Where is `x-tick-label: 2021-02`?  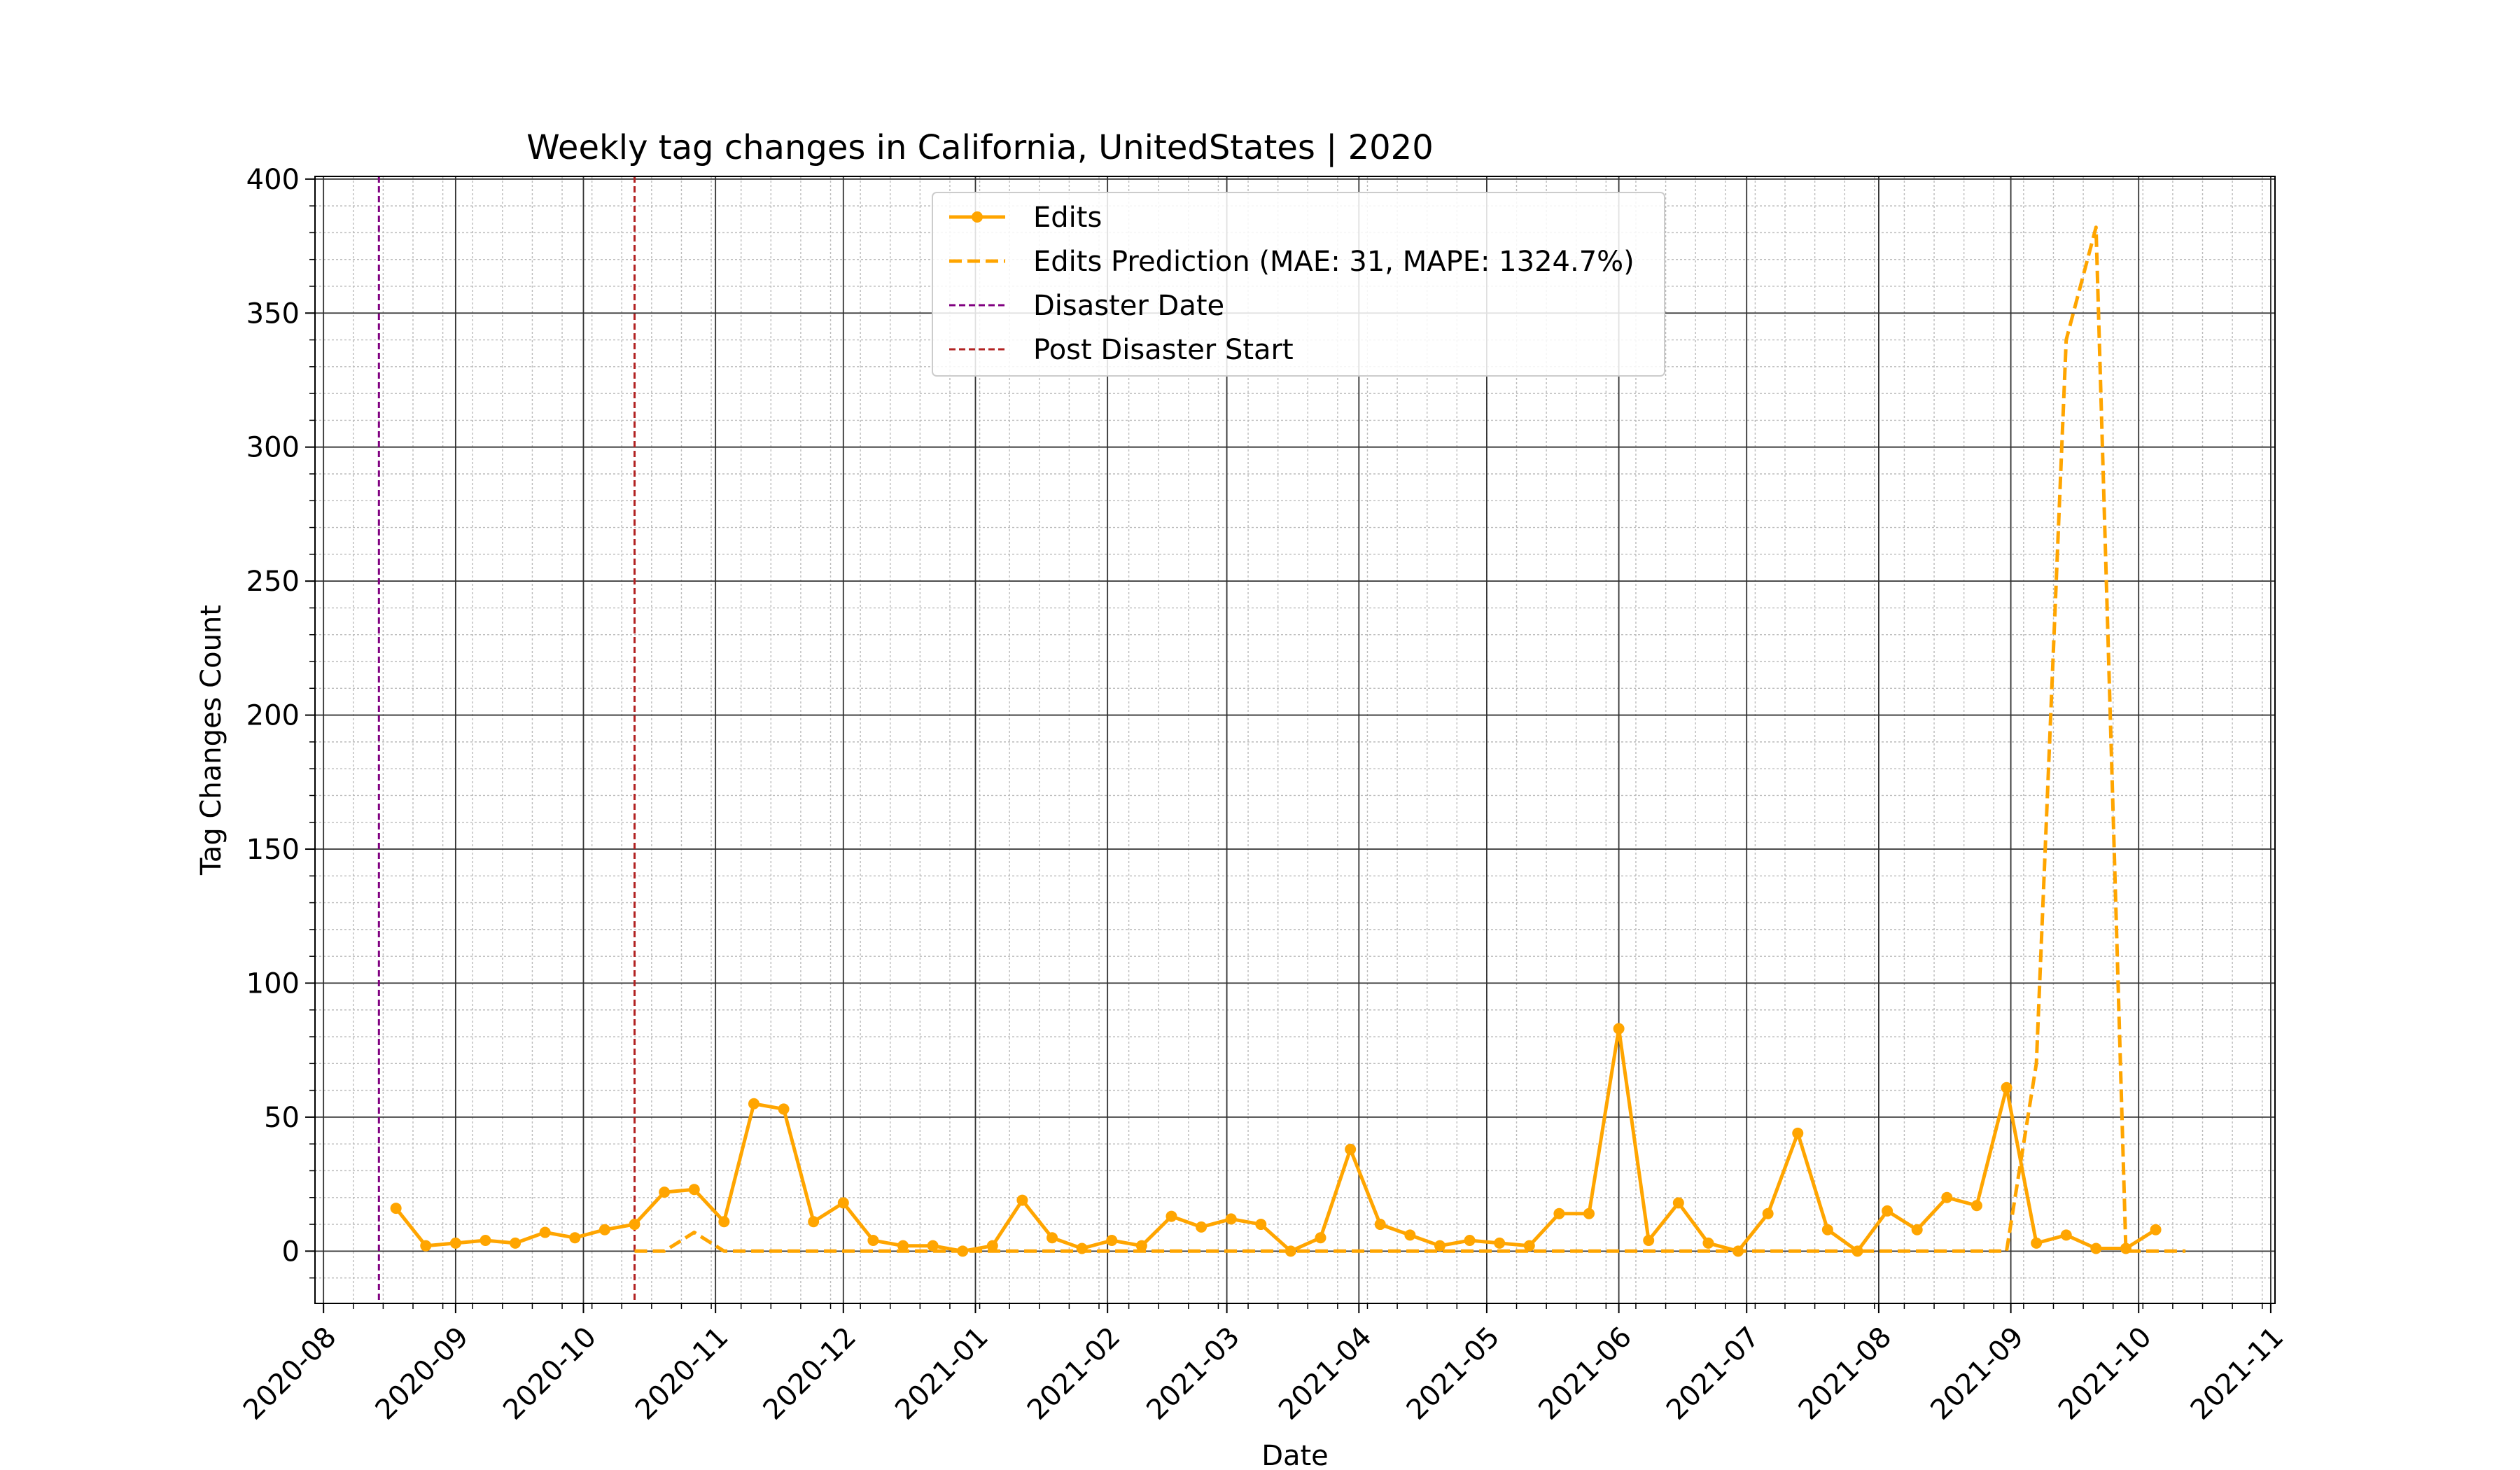
x-tick-label: 2021-02 is located at coordinates (1074, 1374).